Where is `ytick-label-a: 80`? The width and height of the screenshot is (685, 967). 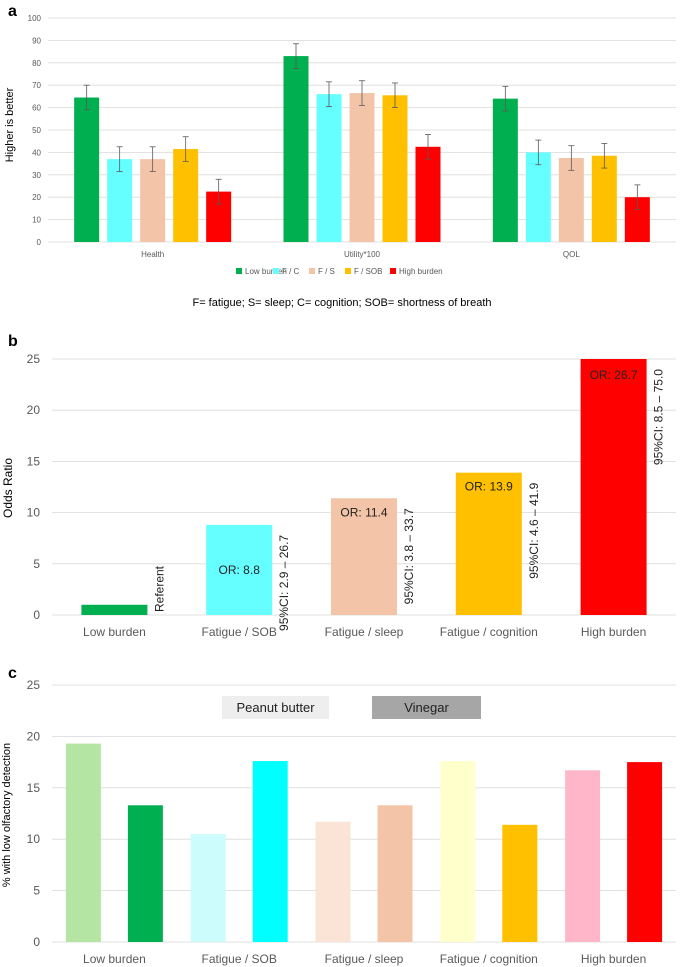 ytick-label-a: 80 is located at coordinates (36, 63).